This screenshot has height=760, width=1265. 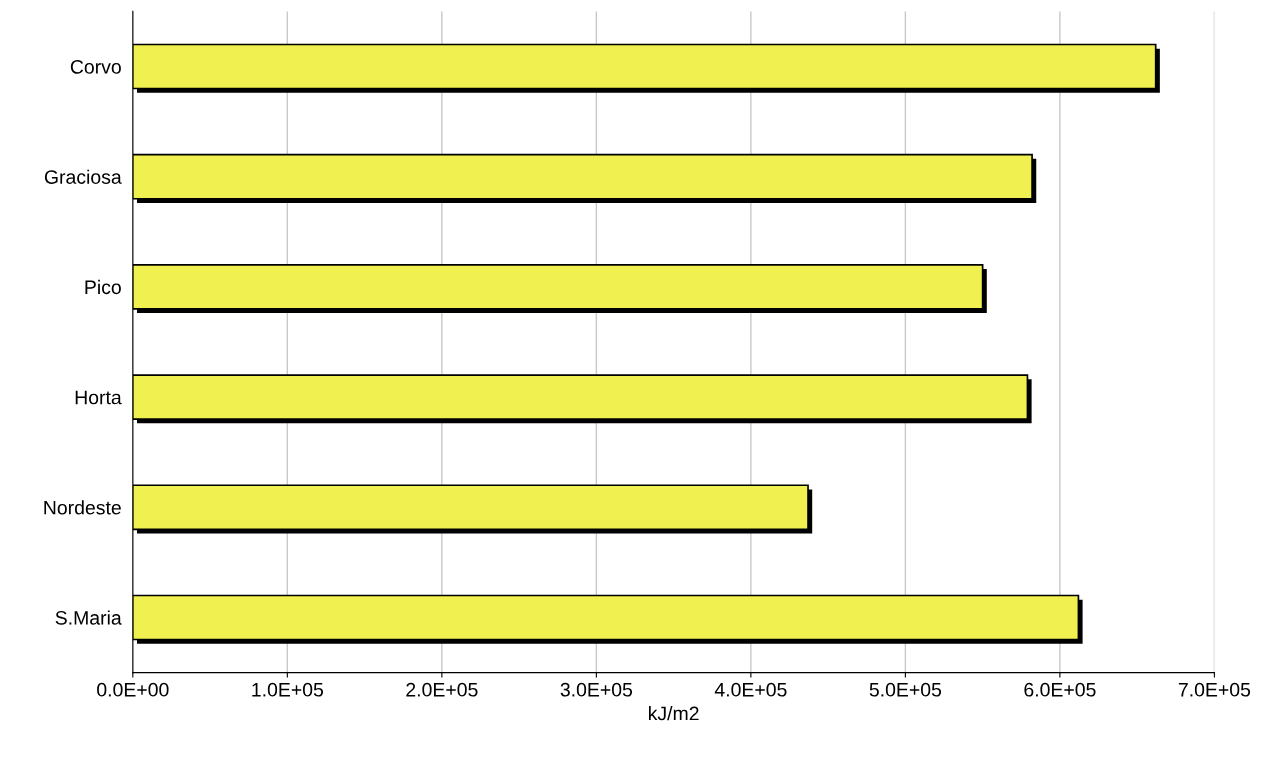 What do you see at coordinates (95, 66) in the screenshot?
I see `y-tick-label: Corvo` at bounding box center [95, 66].